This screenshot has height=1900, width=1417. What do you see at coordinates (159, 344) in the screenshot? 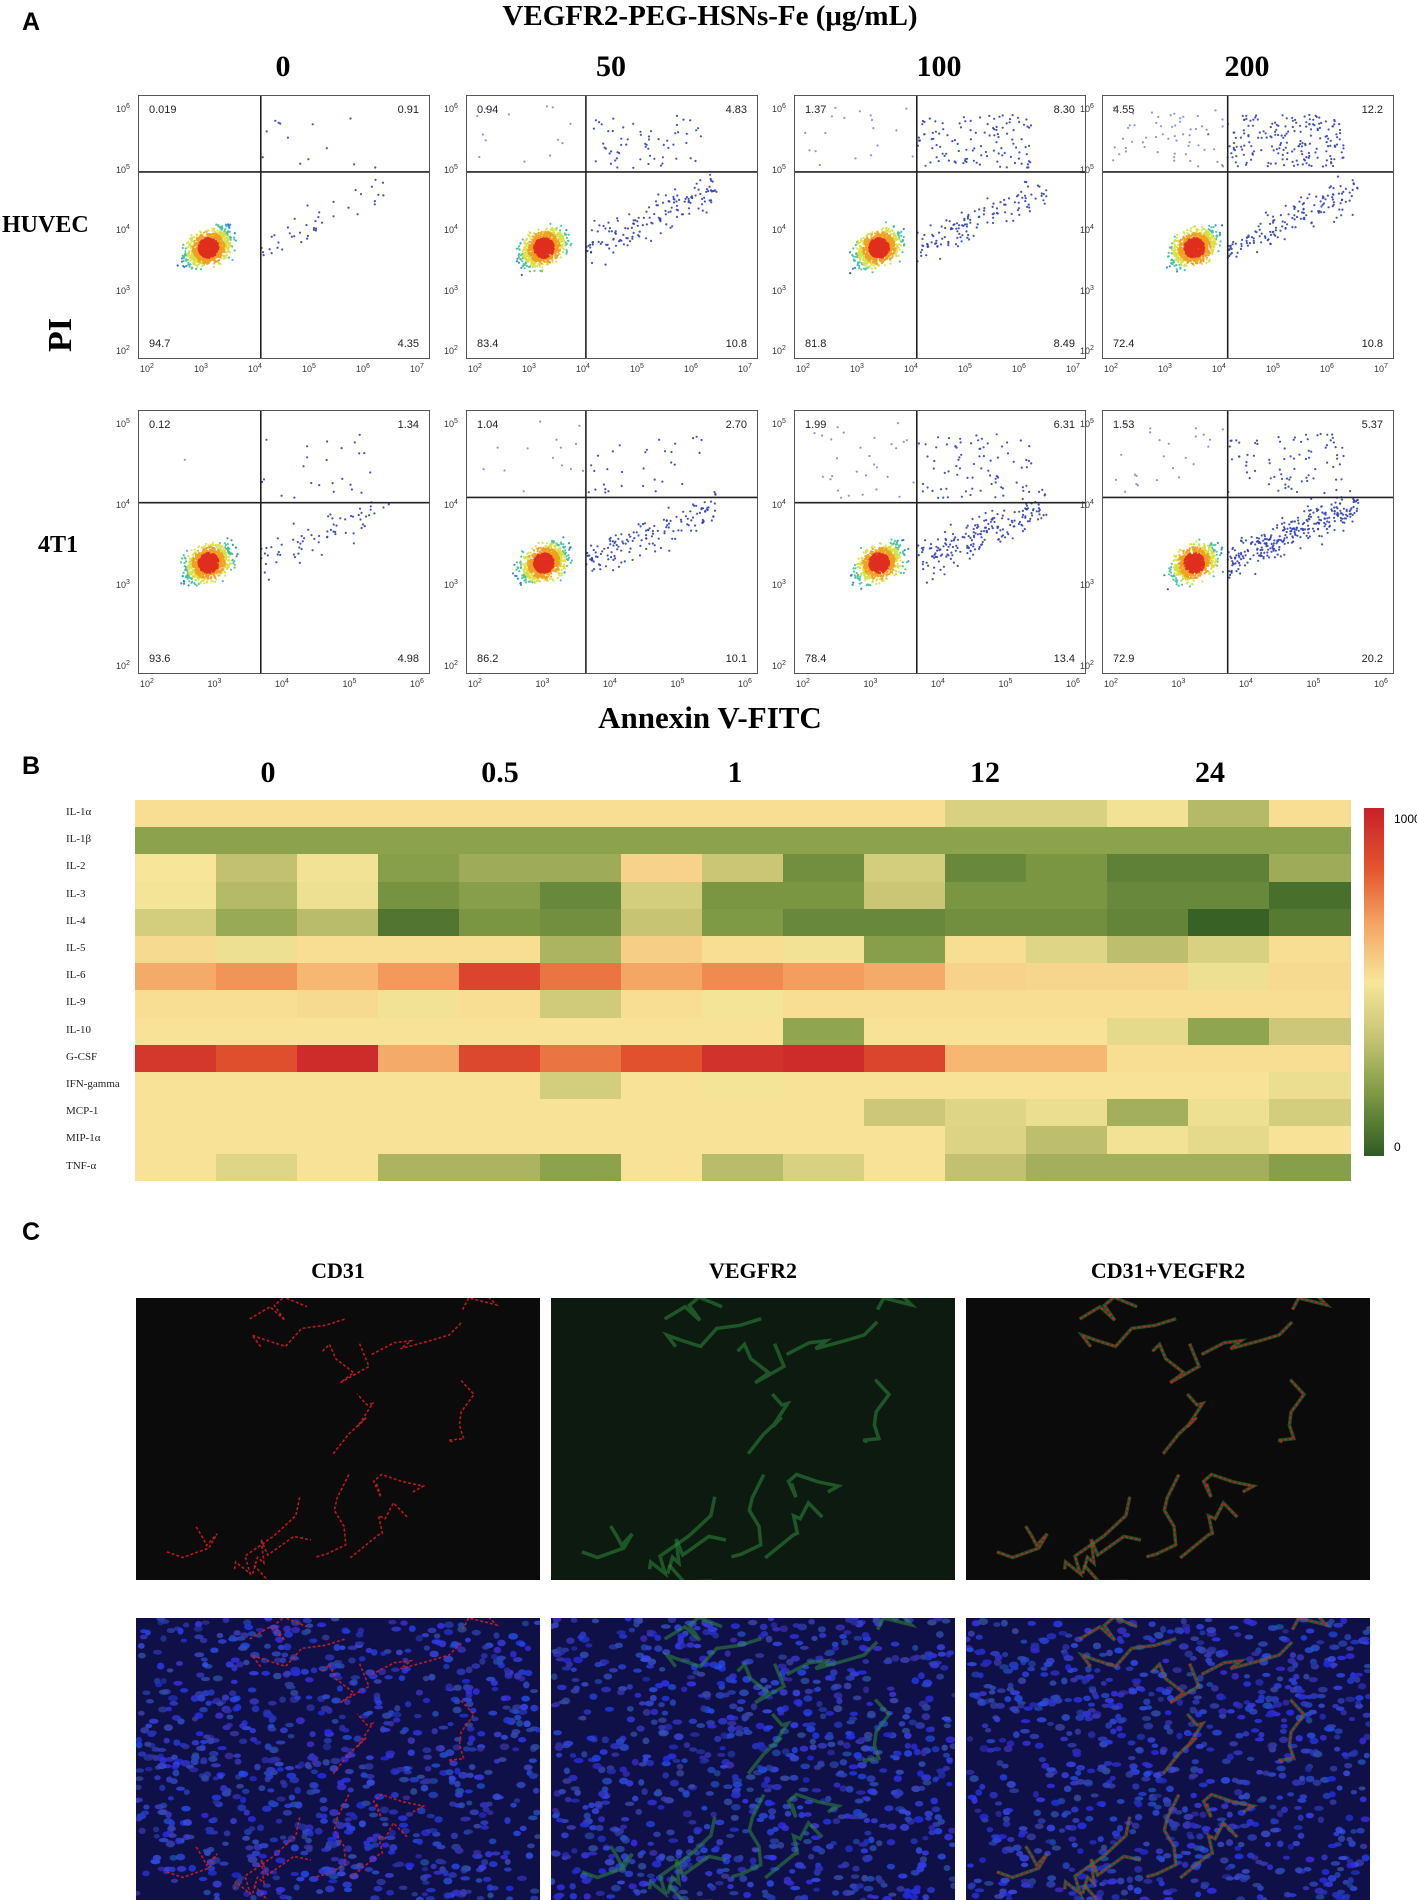
I see `quadrant-lower-left: 94.7` at bounding box center [159, 344].